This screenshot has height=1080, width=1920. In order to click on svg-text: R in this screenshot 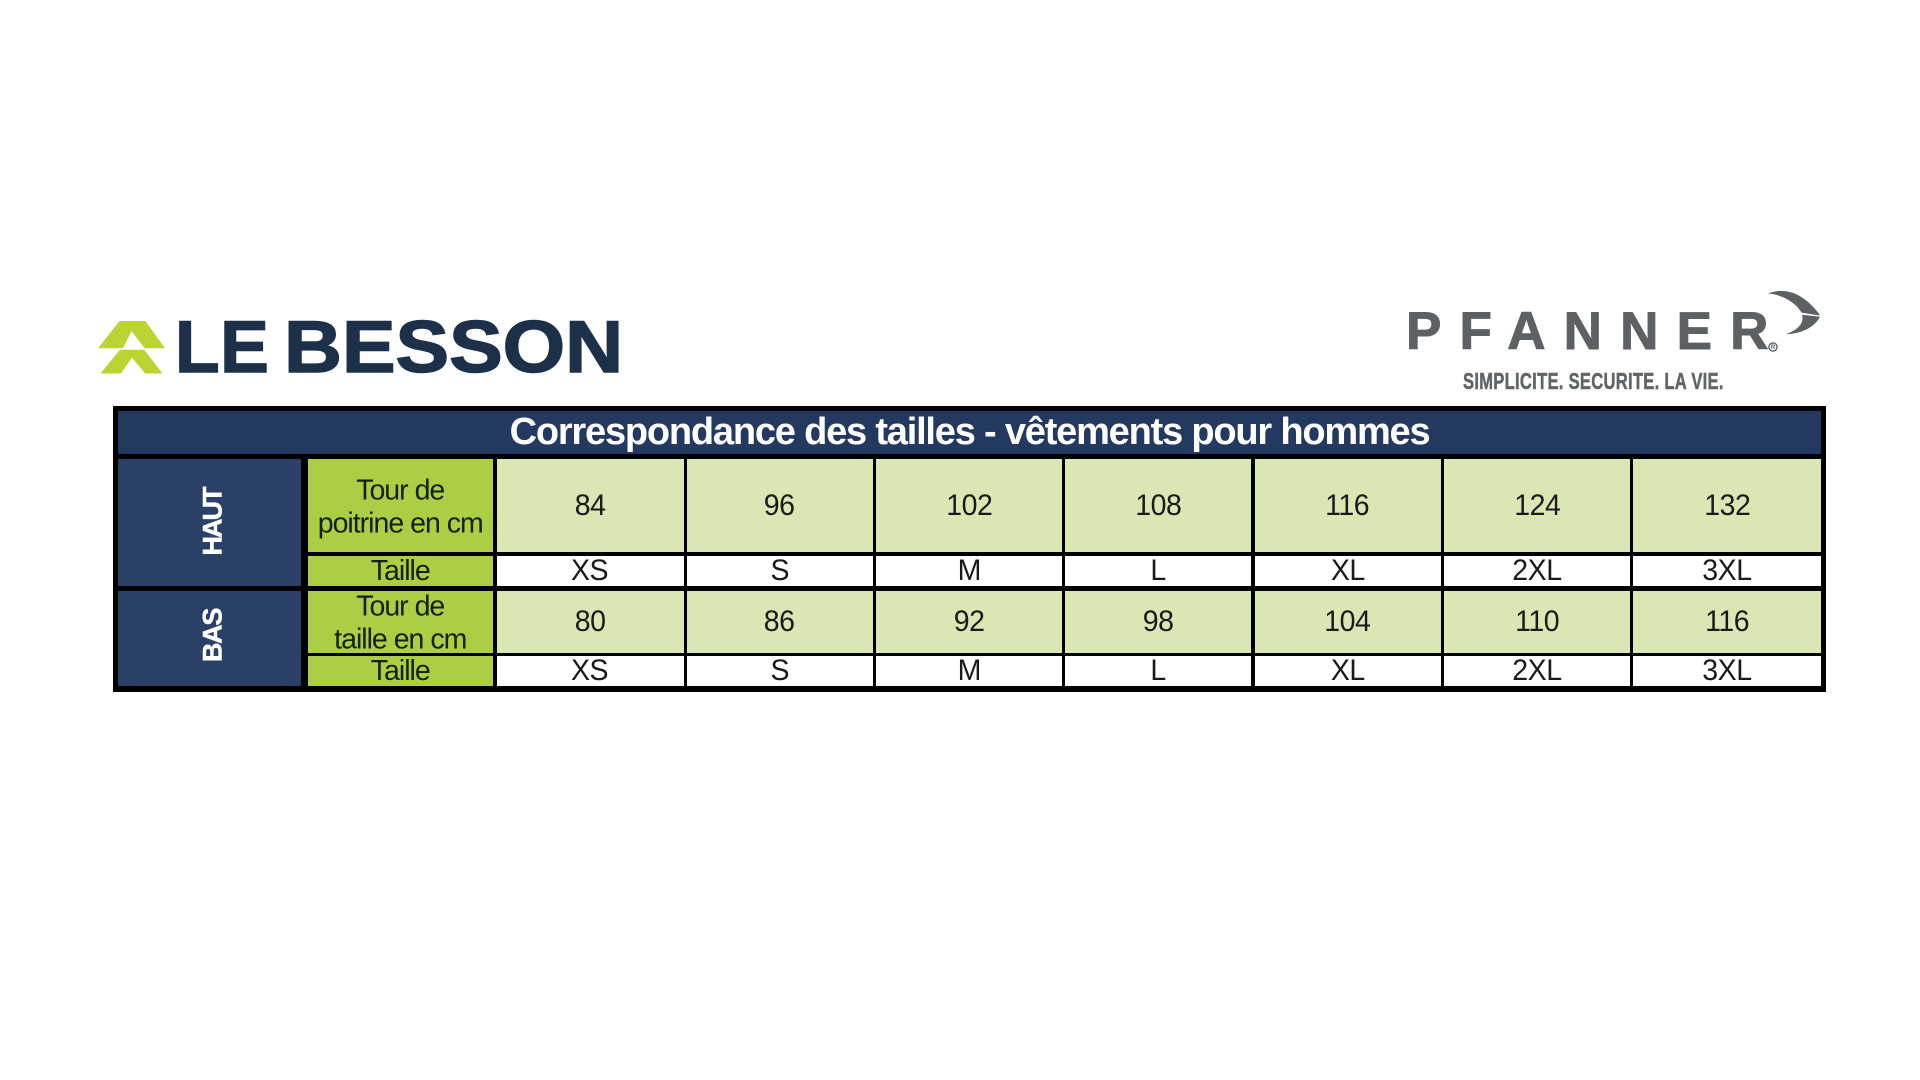, I will do `click(1773, 348)`.